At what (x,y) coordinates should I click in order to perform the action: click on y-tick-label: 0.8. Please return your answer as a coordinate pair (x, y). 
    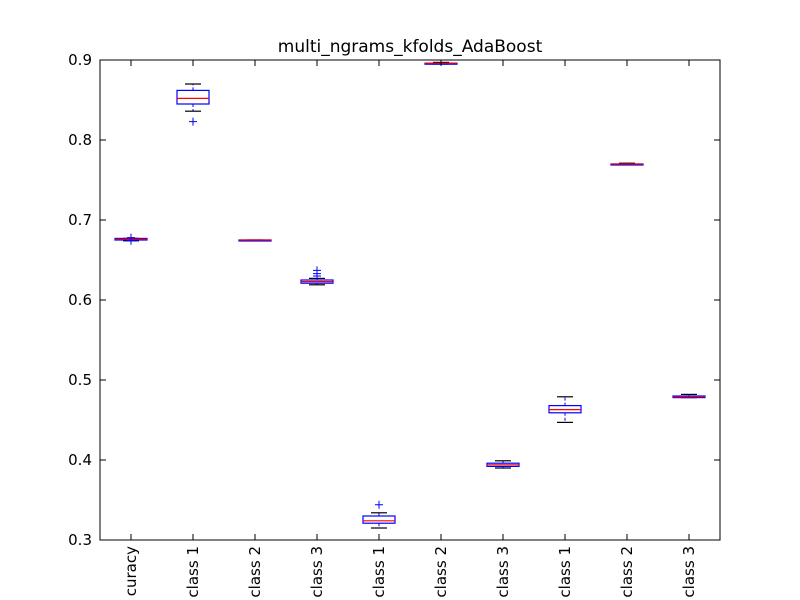
    Looking at the image, I should click on (80, 140).